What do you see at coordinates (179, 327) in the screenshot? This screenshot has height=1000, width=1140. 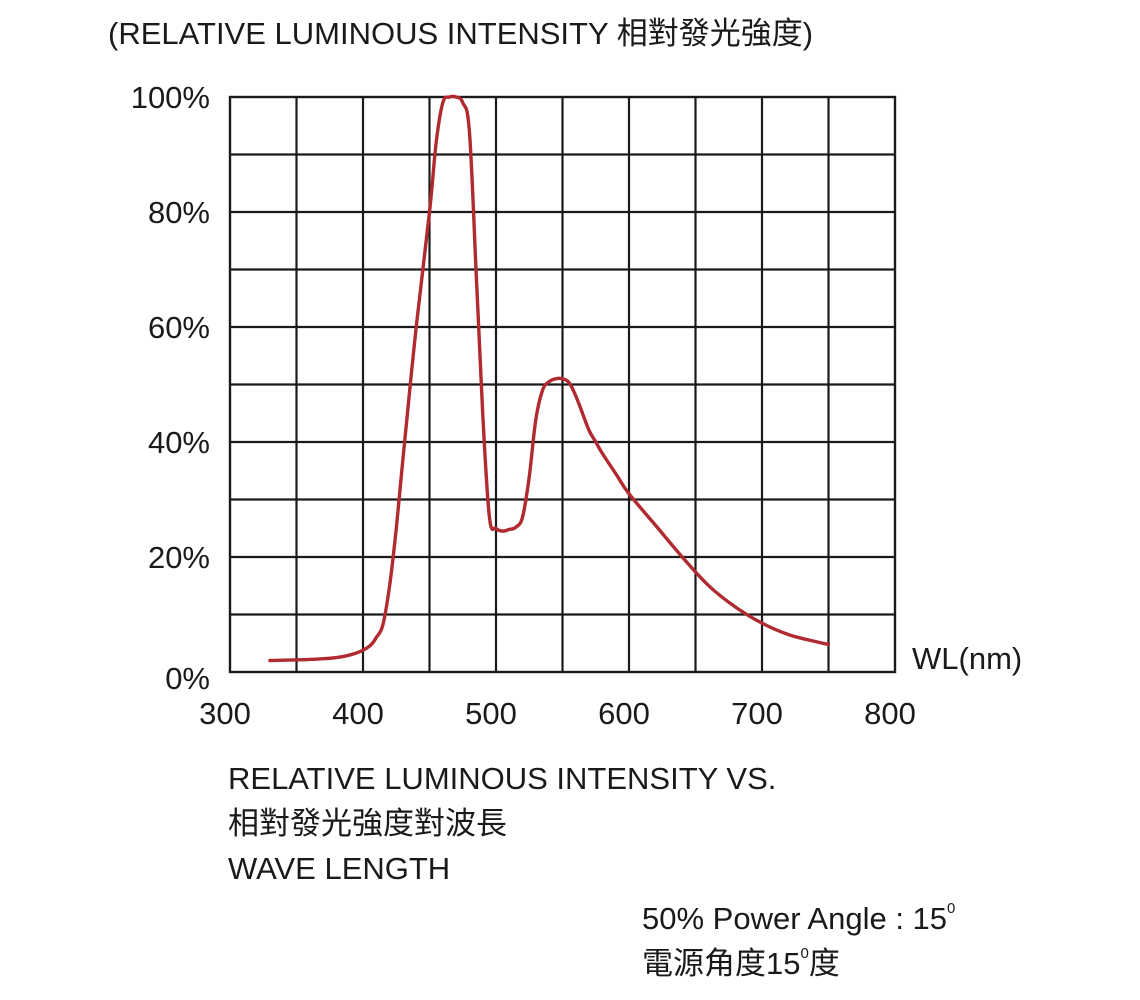 I see `y-tick-label: 60%` at bounding box center [179, 327].